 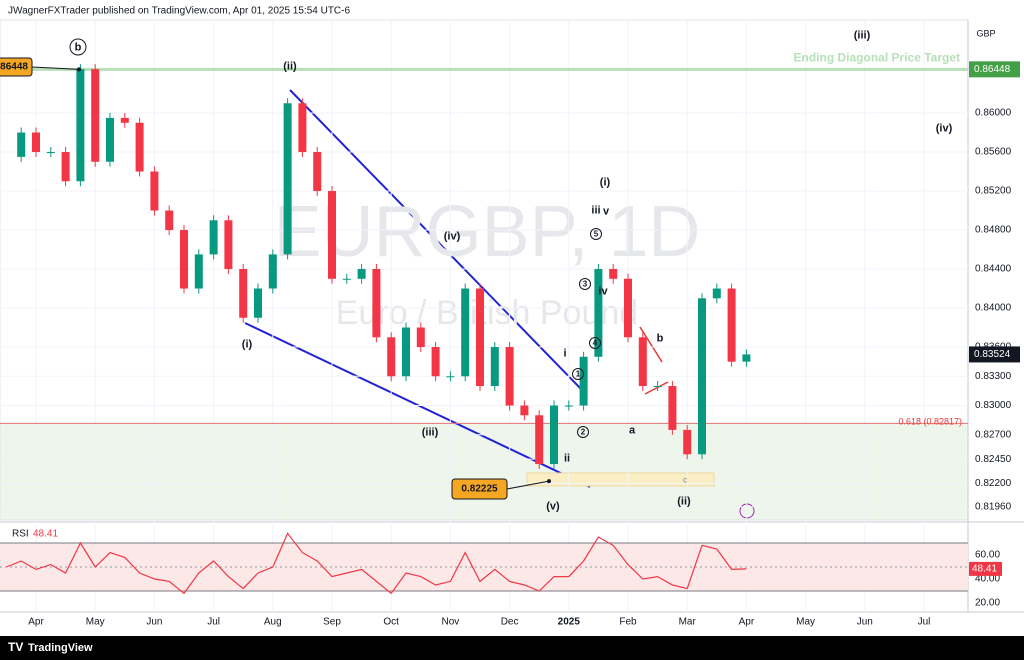 I want to click on low-callout, so click(x=479, y=489).